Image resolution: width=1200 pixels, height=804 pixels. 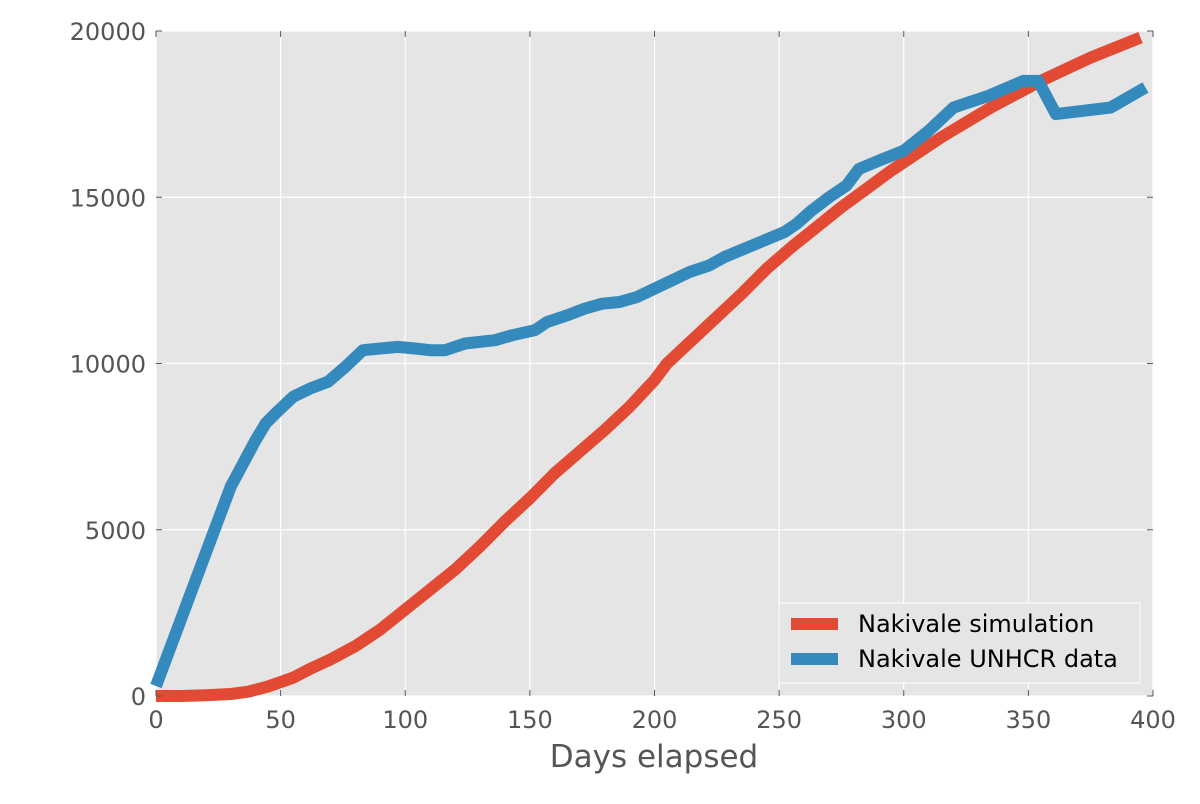 I want to click on x-tick-label: 50, so click(x=280, y=720).